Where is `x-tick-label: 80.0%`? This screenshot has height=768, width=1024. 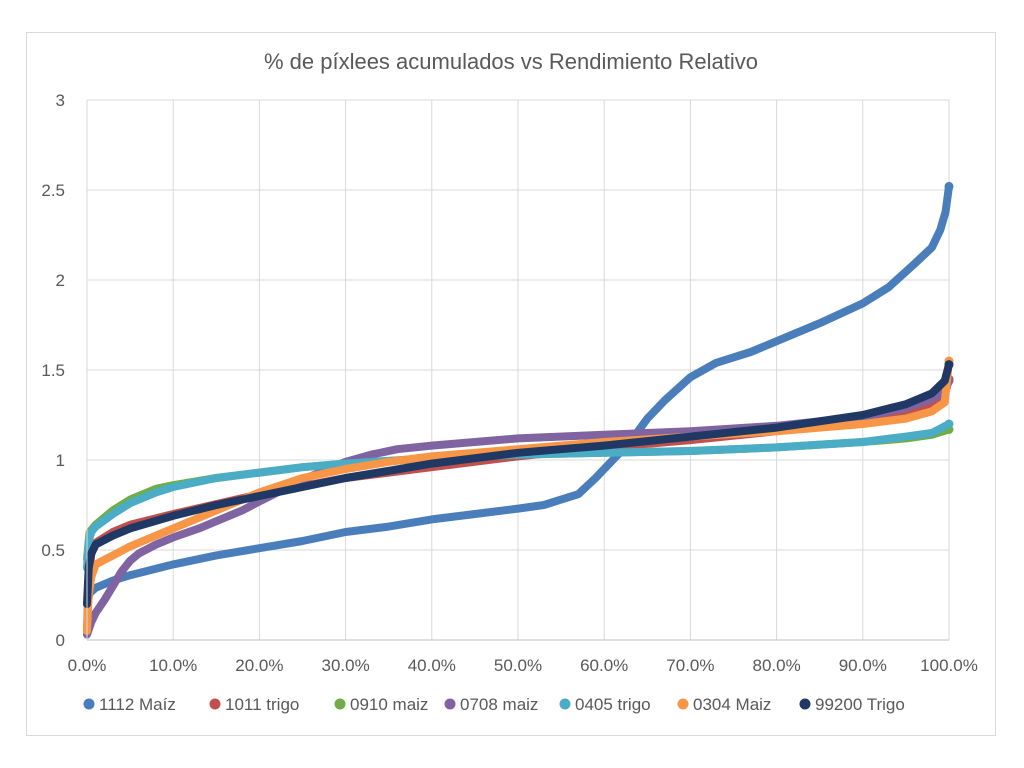
x-tick-label: 80.0% is located at coordinates (776, 665).